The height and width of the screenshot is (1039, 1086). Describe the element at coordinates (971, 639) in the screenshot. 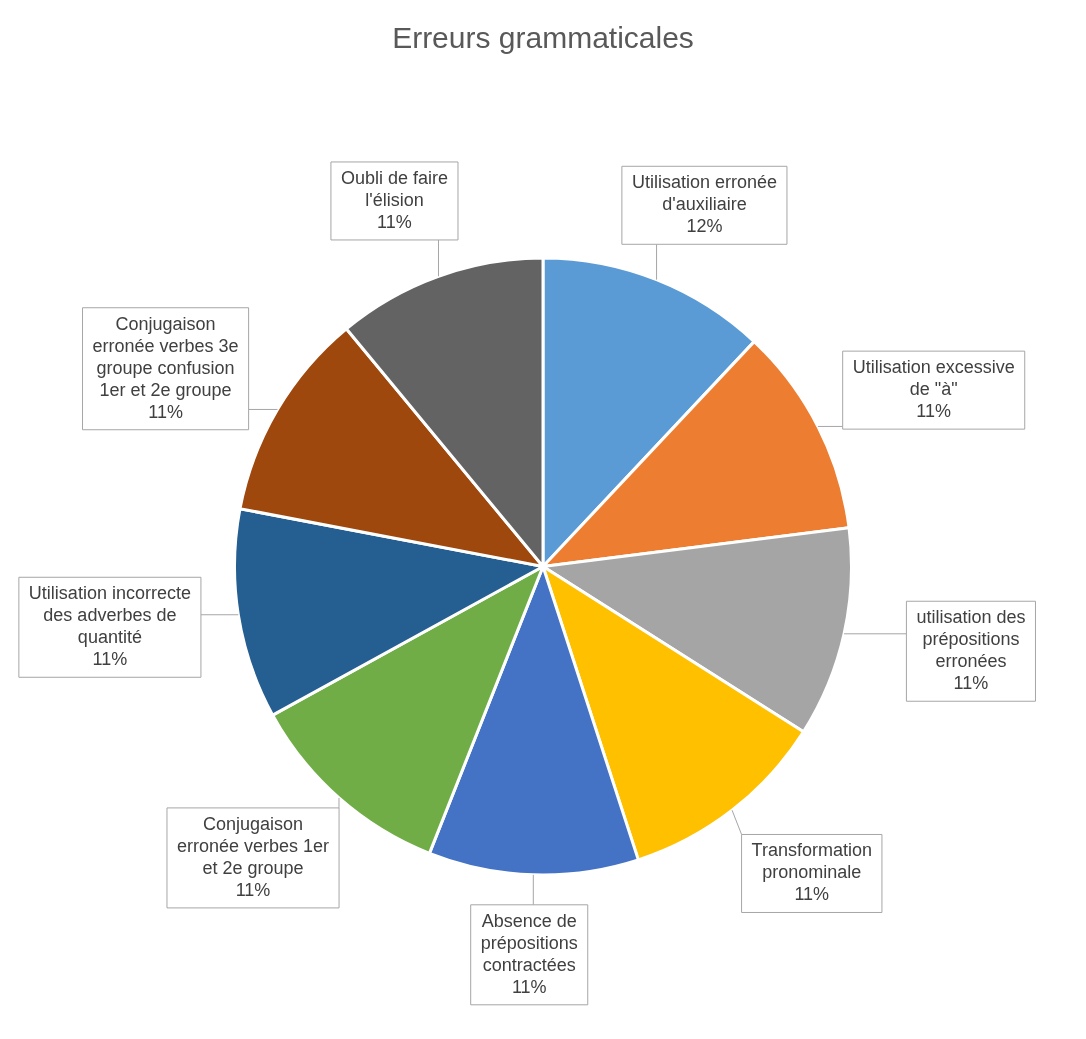

I see `slice-label: utilisation des prépositions erronées` at that location.